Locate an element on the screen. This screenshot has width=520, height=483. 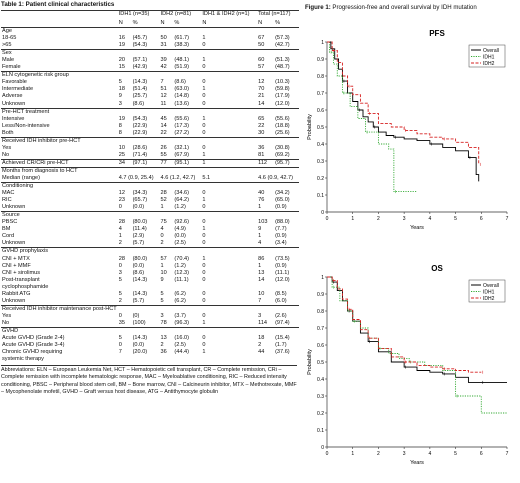
table-cell: (34.3) is located at coordinates (140, 193).